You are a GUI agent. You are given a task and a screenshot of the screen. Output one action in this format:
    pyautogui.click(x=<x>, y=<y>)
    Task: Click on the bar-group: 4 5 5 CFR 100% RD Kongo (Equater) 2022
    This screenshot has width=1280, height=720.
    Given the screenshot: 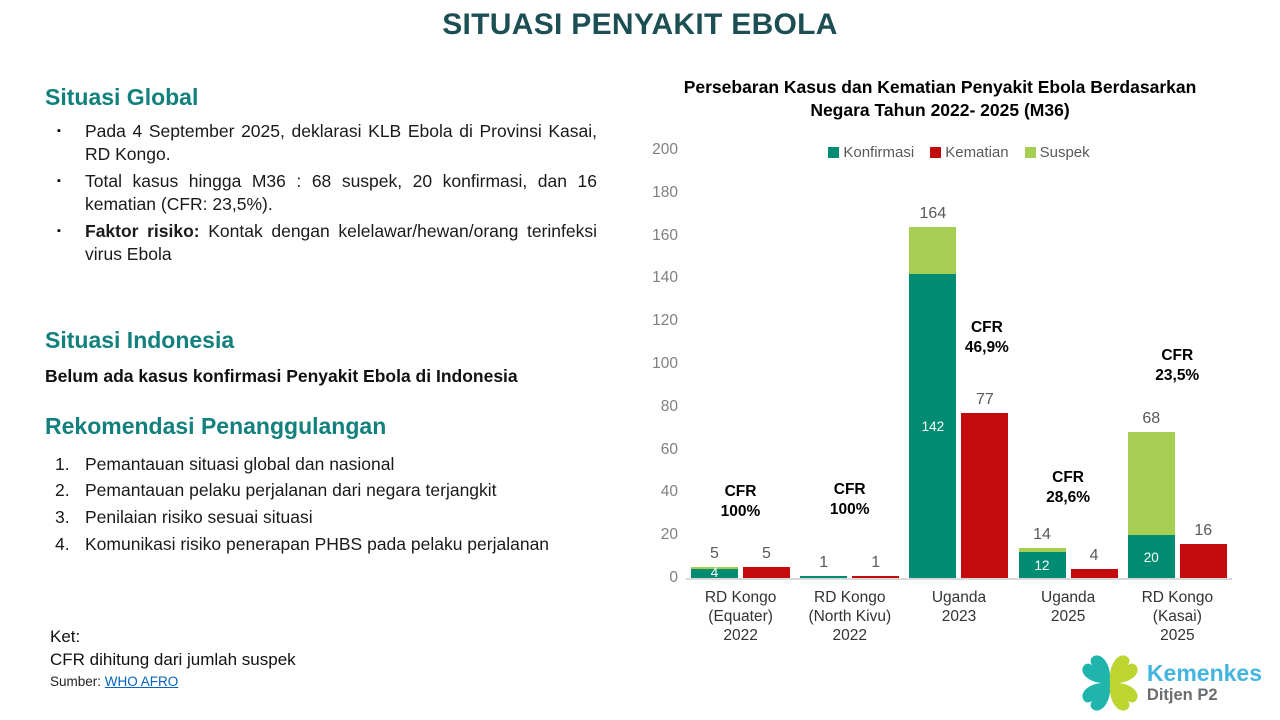 What is the action you would take?
    pyautogui.click(x=740, y=397)
    